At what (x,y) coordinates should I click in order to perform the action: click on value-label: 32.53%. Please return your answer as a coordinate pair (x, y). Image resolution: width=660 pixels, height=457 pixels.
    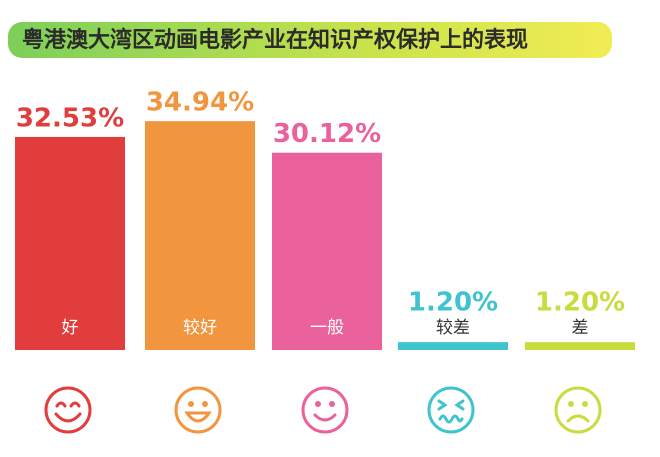
    Looking at the image, I should click on (70, 118).